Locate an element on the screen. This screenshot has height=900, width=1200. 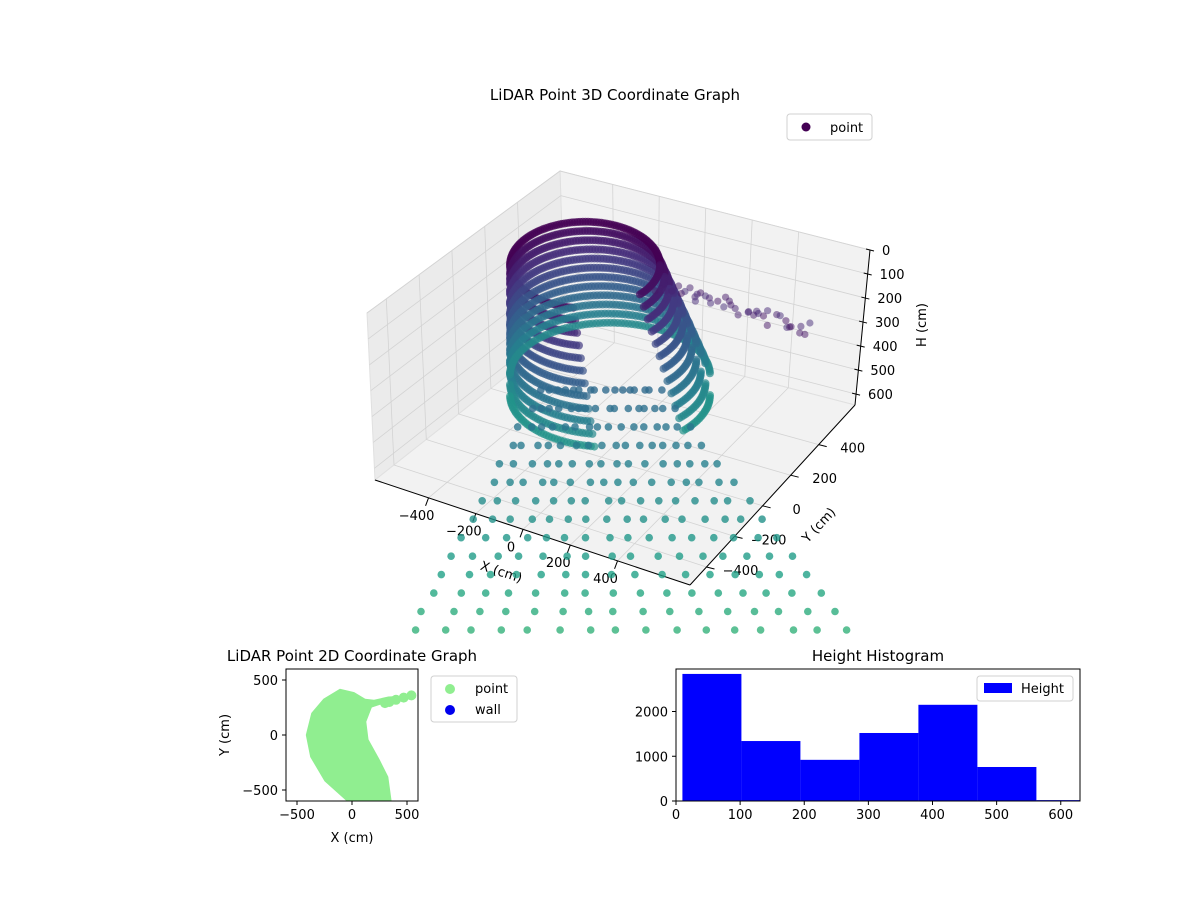
legend-2d-label-wall: wall is located at coordinates (488, 710).